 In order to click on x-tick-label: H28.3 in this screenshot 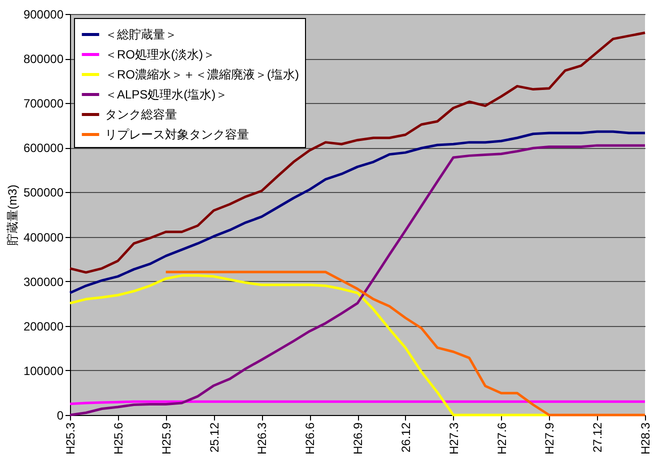, I will do `click(645, 438)`.